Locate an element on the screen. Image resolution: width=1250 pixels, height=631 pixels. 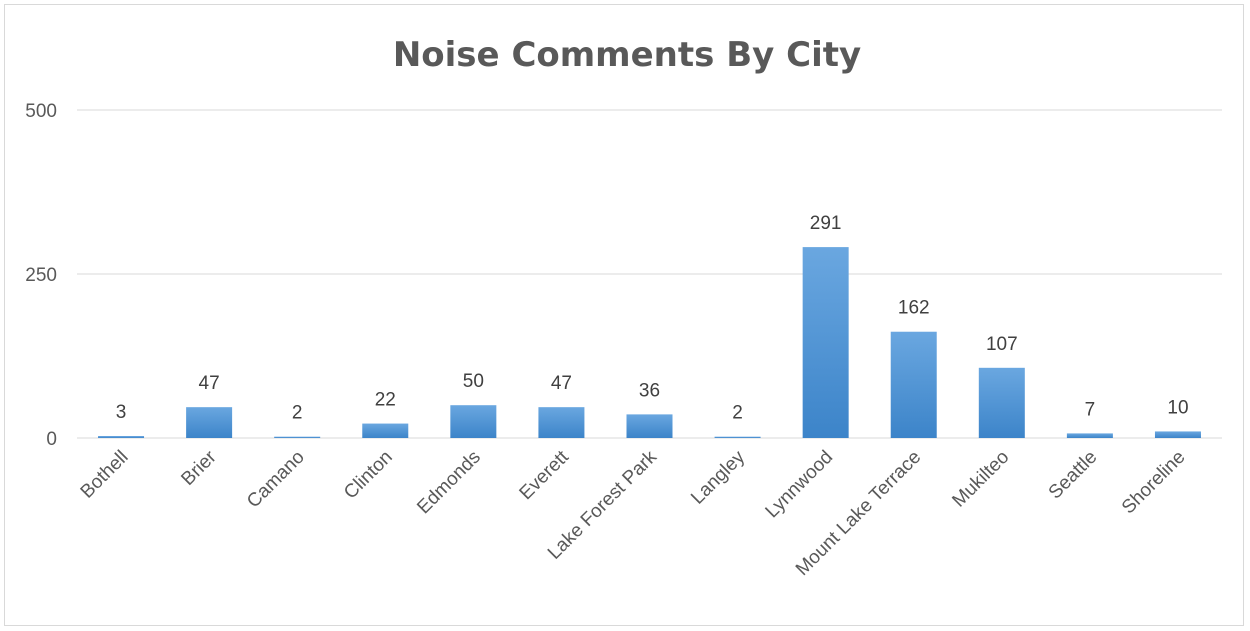
x-tick-label: Bothell is located at coordinates (105, 475).